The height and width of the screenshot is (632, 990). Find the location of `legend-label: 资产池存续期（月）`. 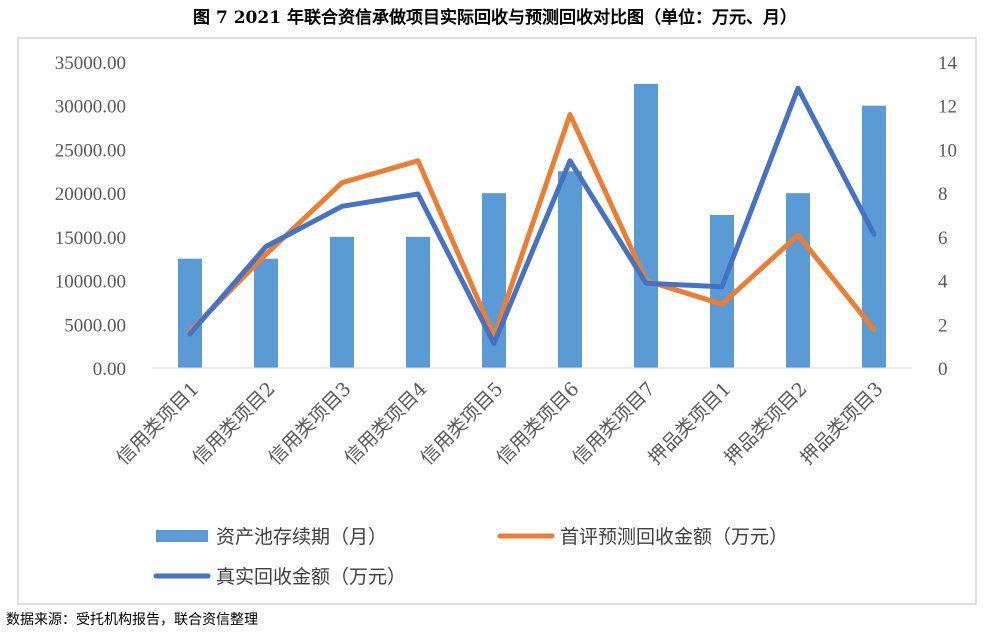

legend-label: 资产池存续期（月） is located at coordinates (301, 537).